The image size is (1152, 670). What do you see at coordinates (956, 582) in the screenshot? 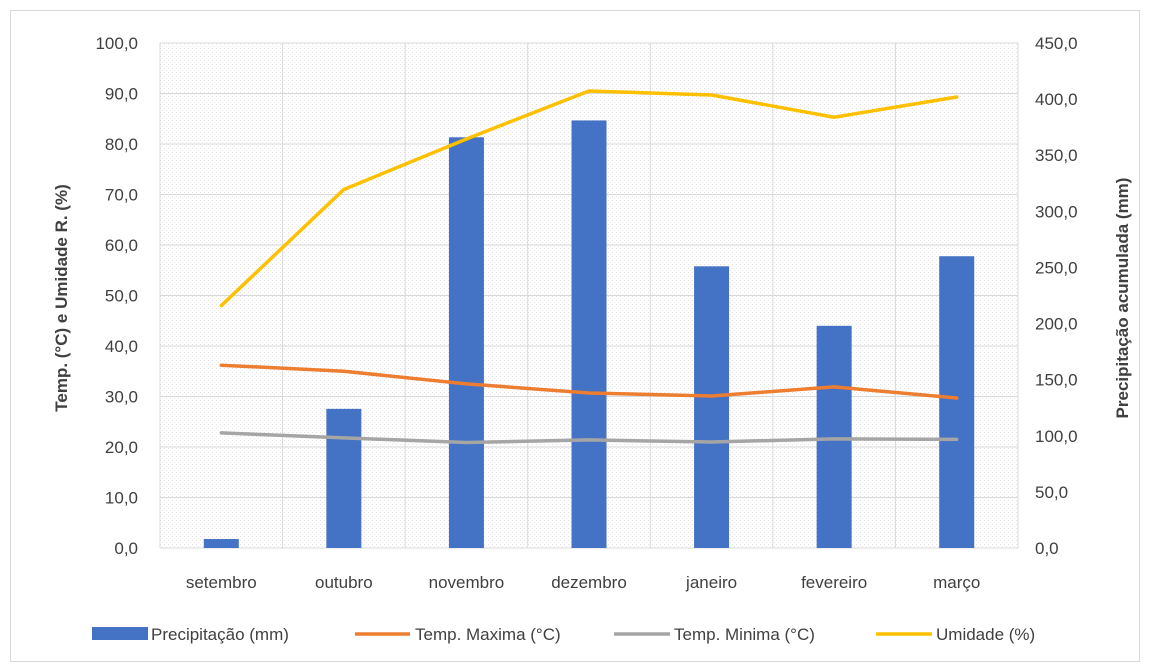
I see `x-tick-label: março` at bounding box center [956, 582].